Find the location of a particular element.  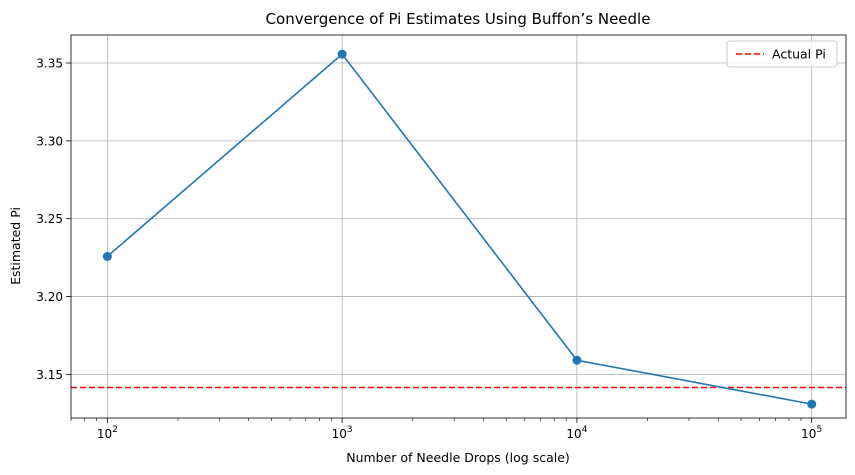

y-tick-label: 3.15 is located at coordinates (49, 375).